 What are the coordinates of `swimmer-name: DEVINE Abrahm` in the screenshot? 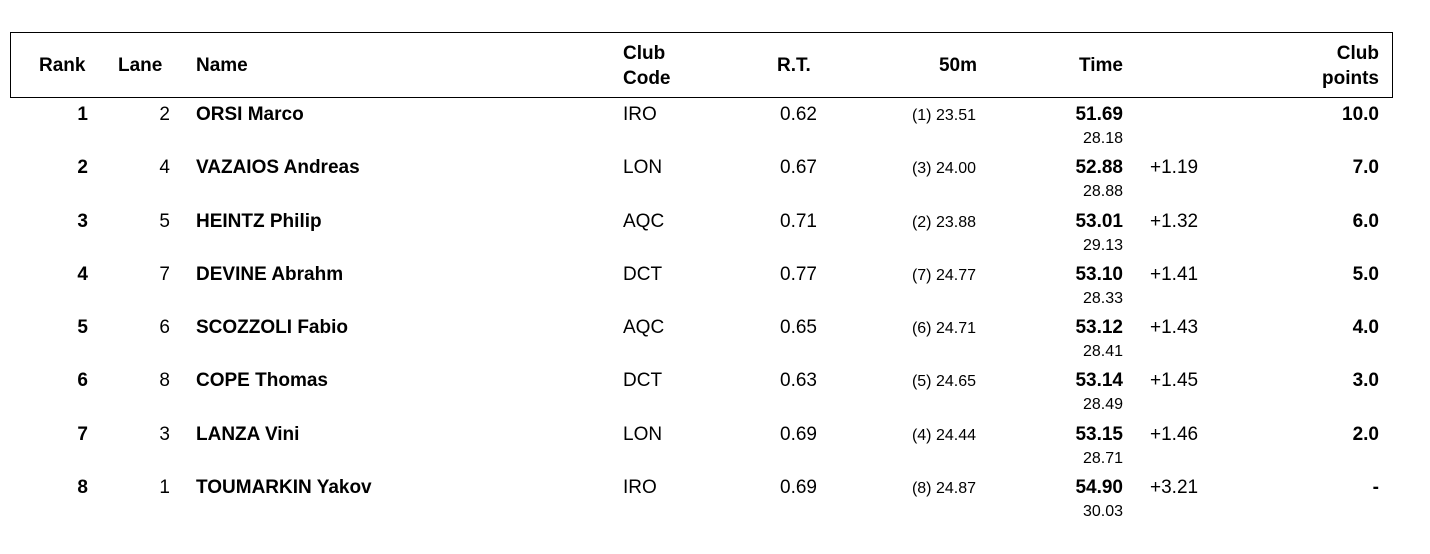 It's located at (270, 274).